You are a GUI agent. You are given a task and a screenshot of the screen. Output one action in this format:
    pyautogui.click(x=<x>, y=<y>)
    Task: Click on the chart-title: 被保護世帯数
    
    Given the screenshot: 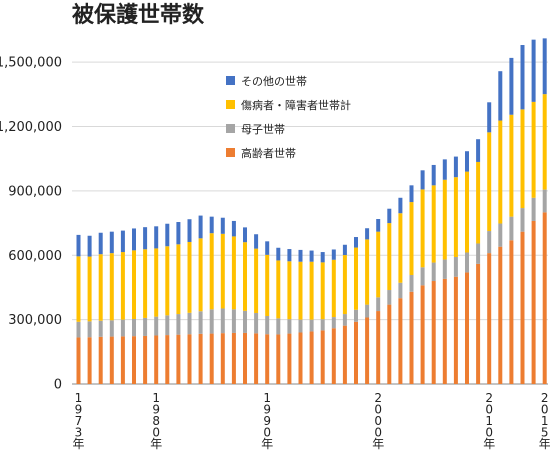 What is the action you would take?
    pyautogui.click(x=138, y=15)
    